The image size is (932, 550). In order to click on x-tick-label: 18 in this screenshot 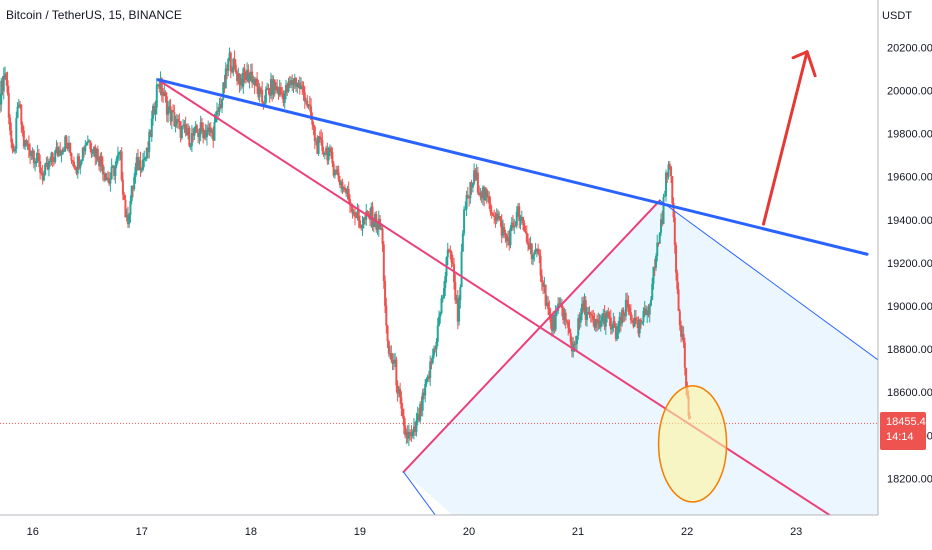, I will do `click(251, 532)`.